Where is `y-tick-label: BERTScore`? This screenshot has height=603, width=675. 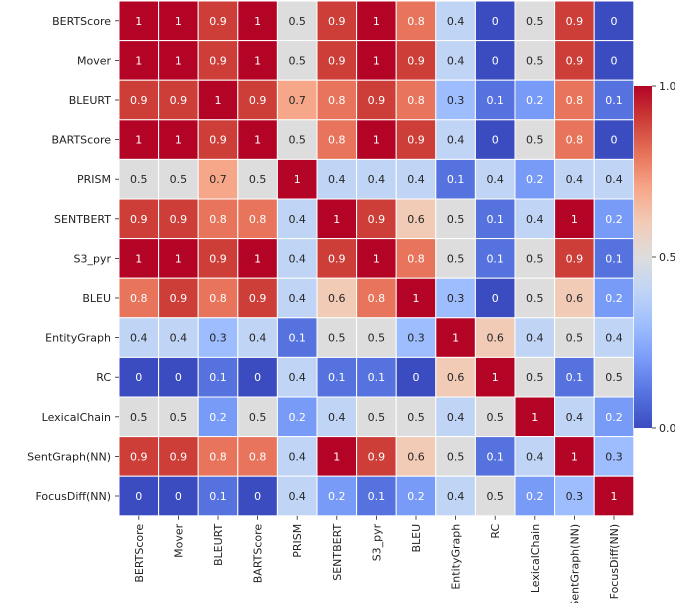
y-tick-label: BERTScore is located at coordinates (81, 21).